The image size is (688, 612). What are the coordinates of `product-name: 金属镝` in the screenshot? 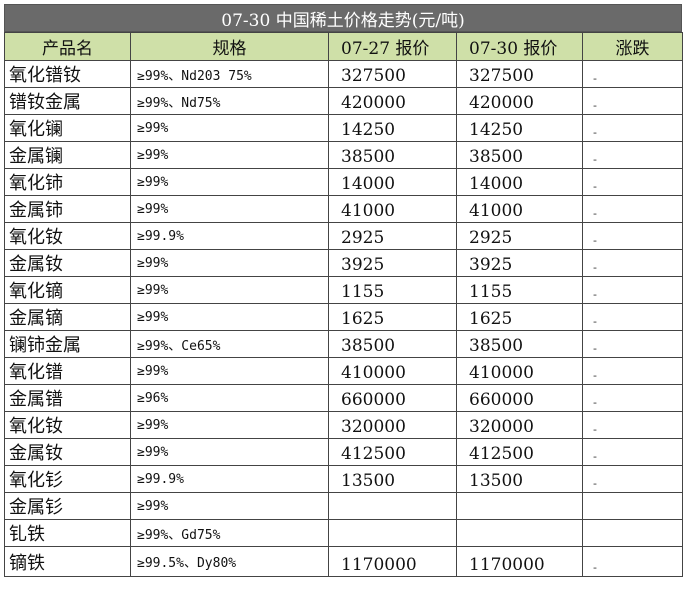 It's located at (67, 317).